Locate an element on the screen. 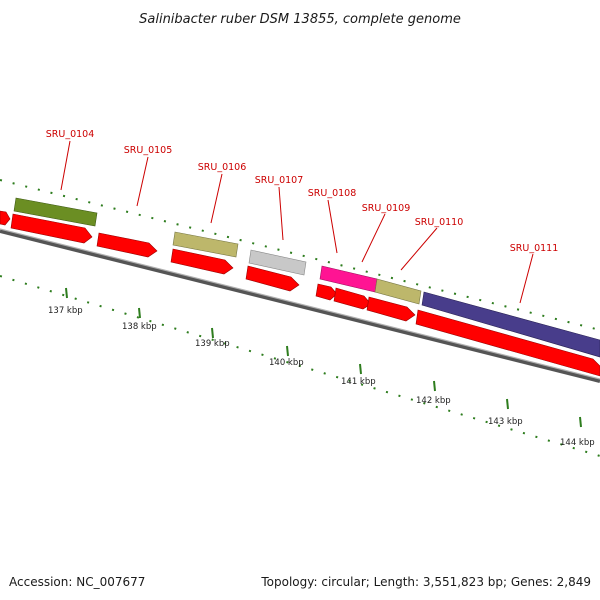 This screenshot has height=600, width=600. kbp-label: 142 kbp is located at coordinates (433, 401).